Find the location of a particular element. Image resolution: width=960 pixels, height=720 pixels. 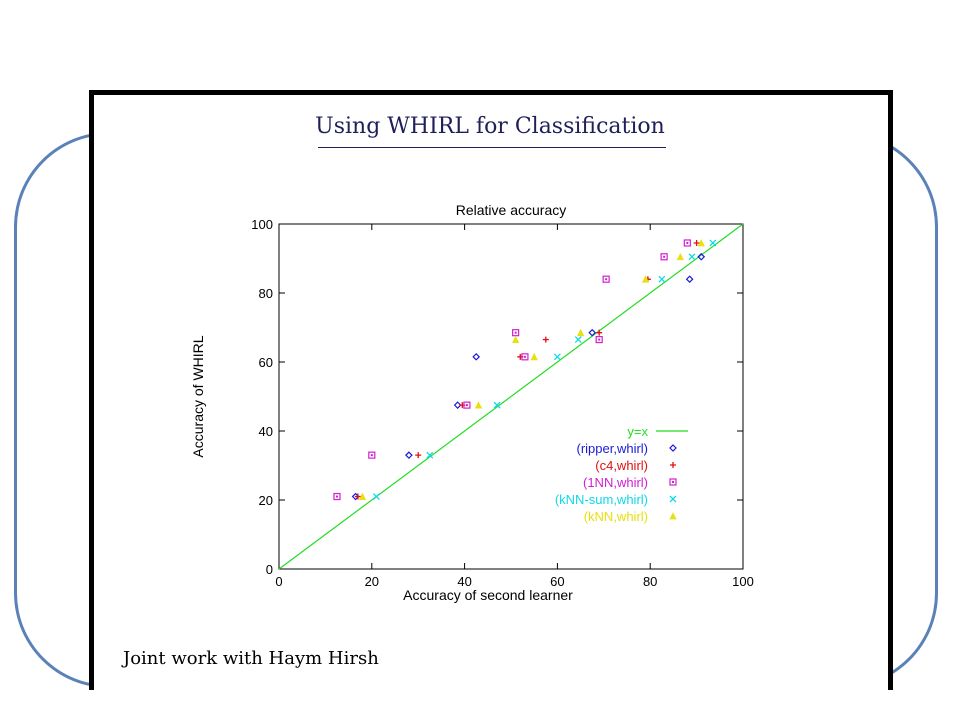

footer-note: Joint work with Haym Hirsh is located at coordinates (251, 658).